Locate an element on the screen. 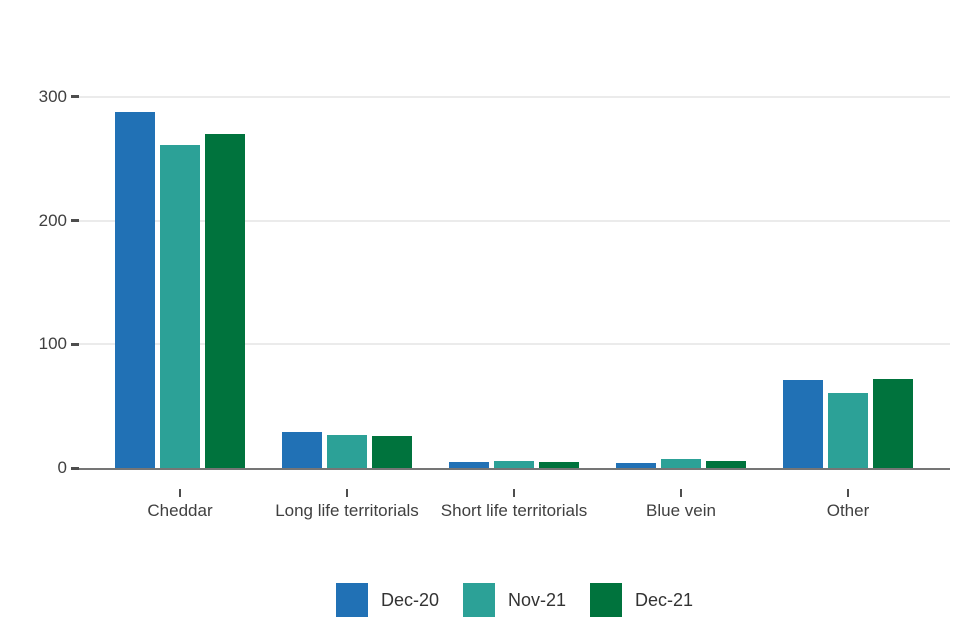 Image resolution: width=960 pixels, height=640 pixels. y-axis-tick-label: 200 is located at coordinates (52, 220).